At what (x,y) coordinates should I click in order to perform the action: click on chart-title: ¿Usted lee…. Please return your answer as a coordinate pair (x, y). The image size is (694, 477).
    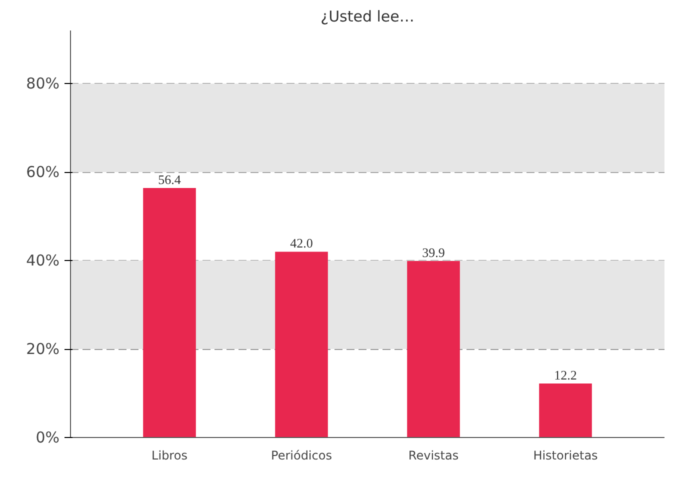
    Looking at the image, I should click on (367, 17).